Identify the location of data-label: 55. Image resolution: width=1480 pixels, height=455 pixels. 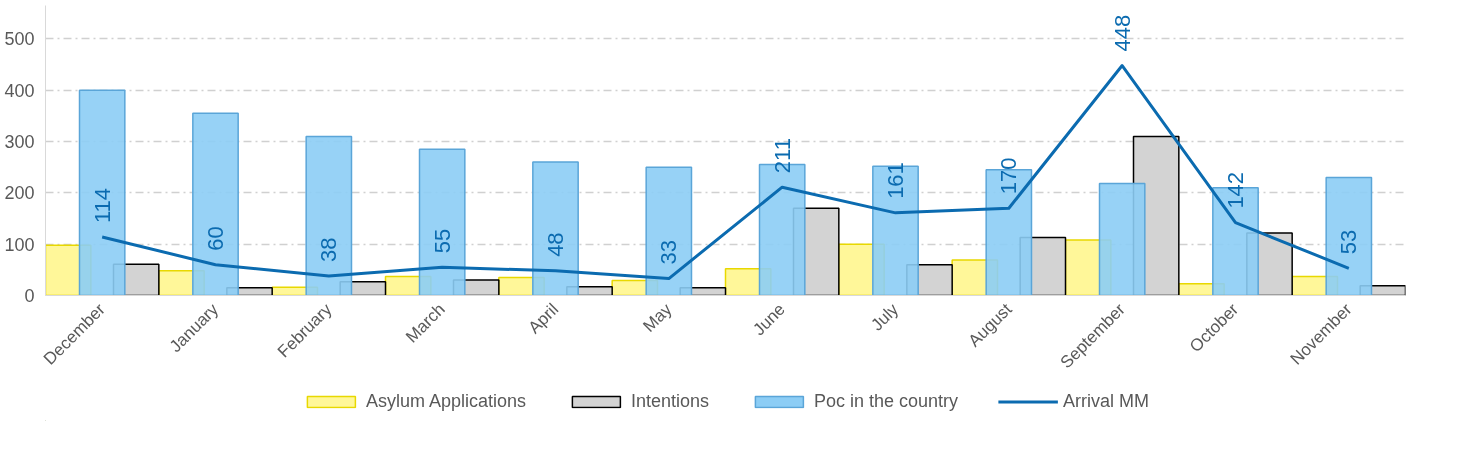
(442, 241).